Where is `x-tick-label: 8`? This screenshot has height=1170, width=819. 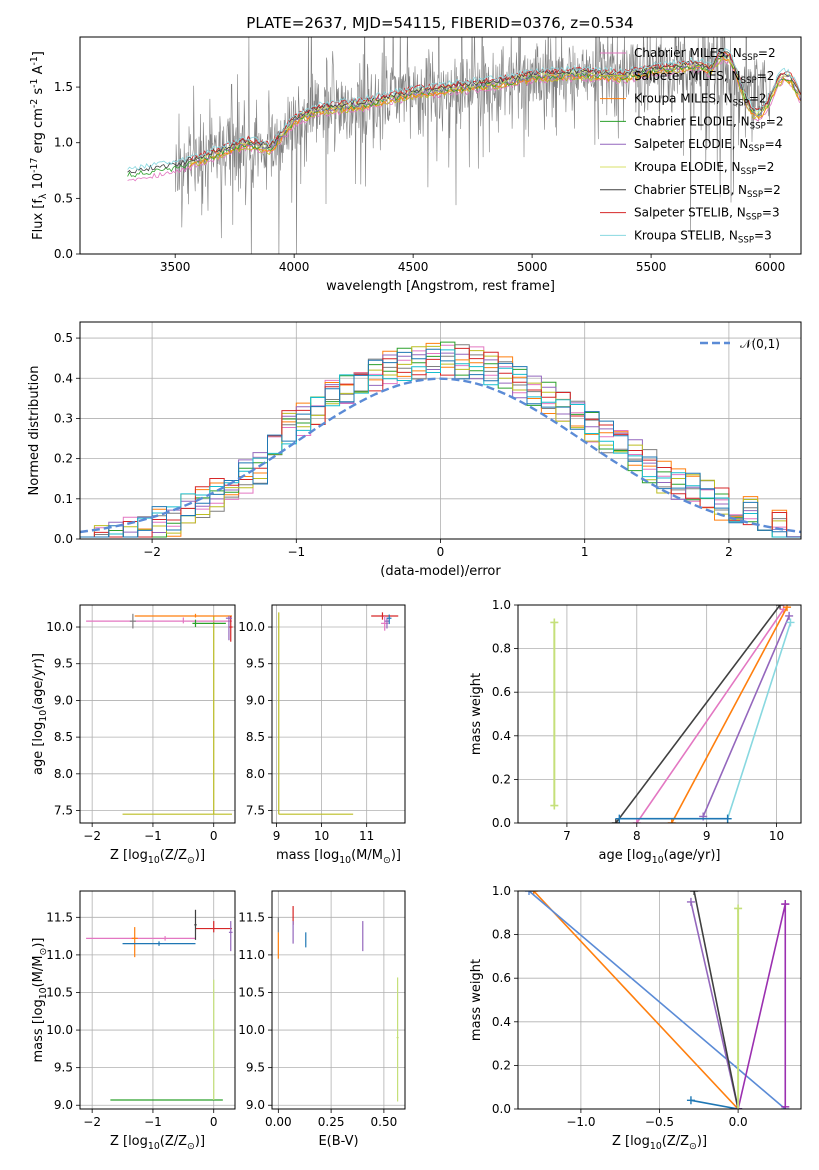 x-tick-label: 8 is located at coordinates (637, 836).